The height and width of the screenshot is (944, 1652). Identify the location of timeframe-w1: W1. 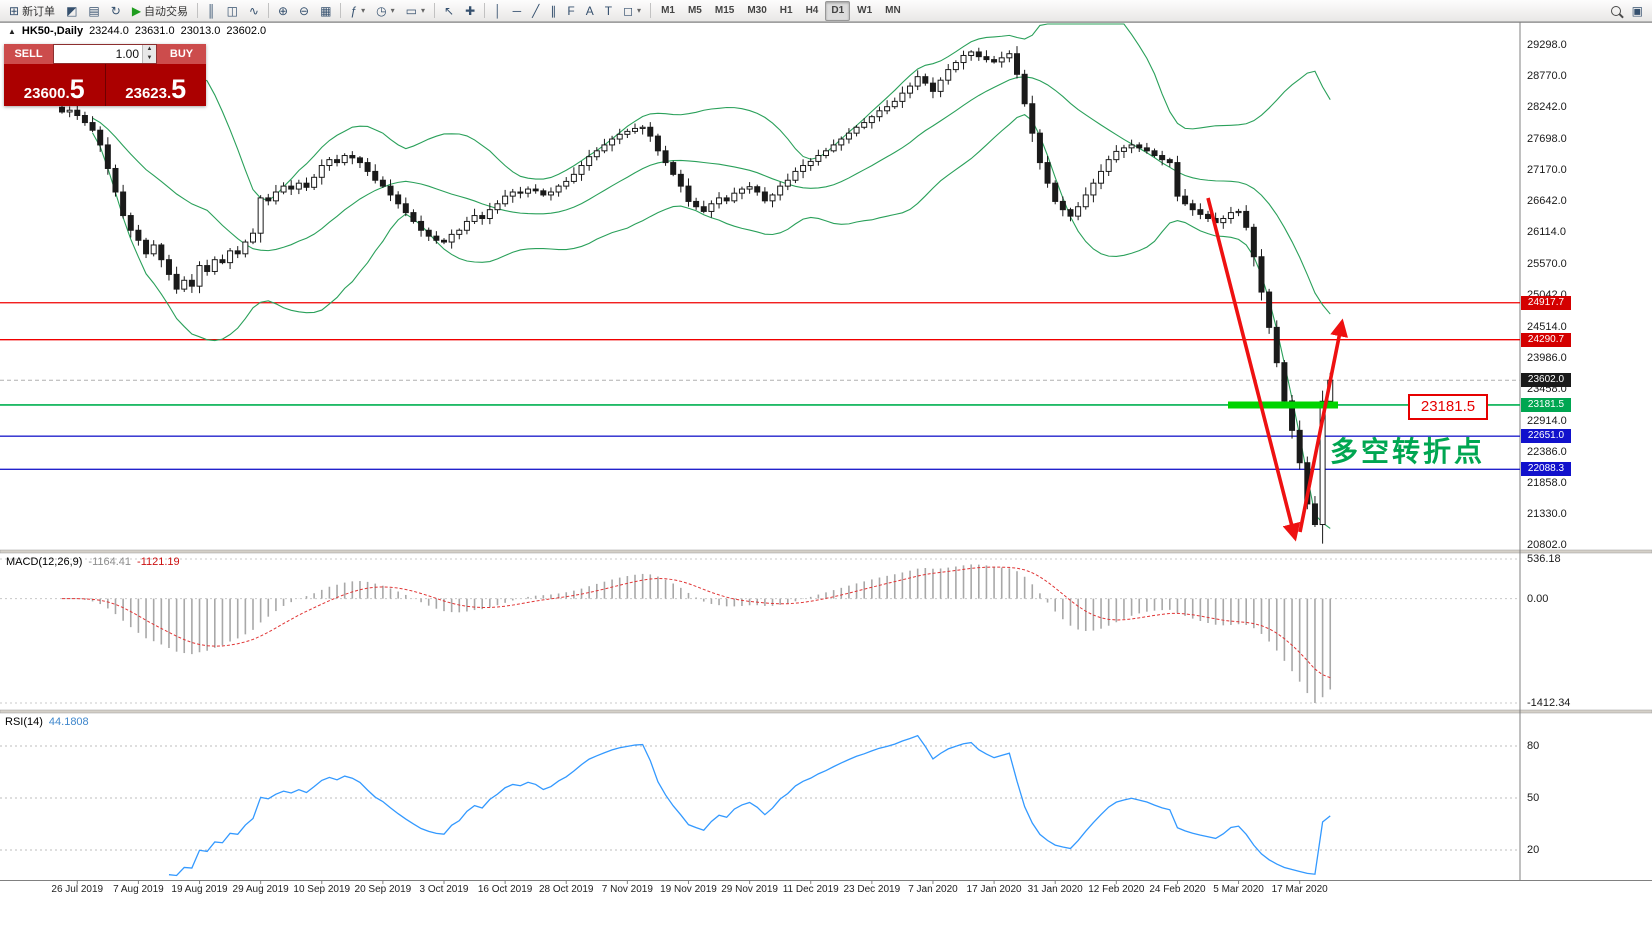
(865, 10).